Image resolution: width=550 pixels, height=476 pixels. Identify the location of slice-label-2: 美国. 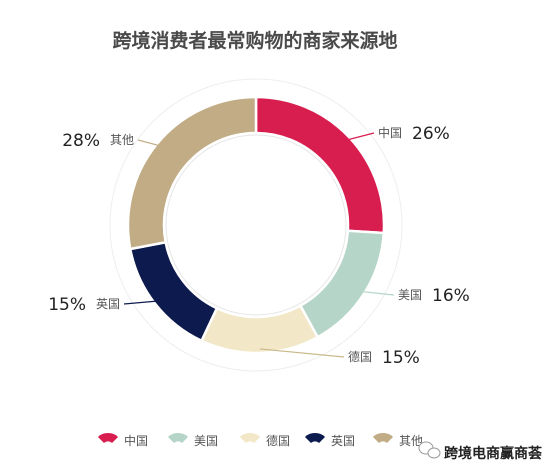
(410, 295).